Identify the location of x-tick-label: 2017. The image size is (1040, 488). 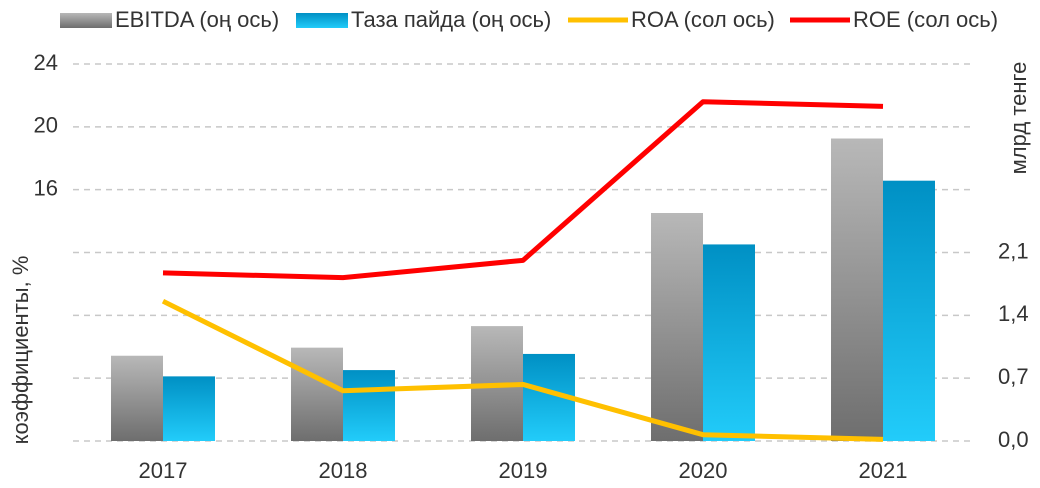
(163, 470).